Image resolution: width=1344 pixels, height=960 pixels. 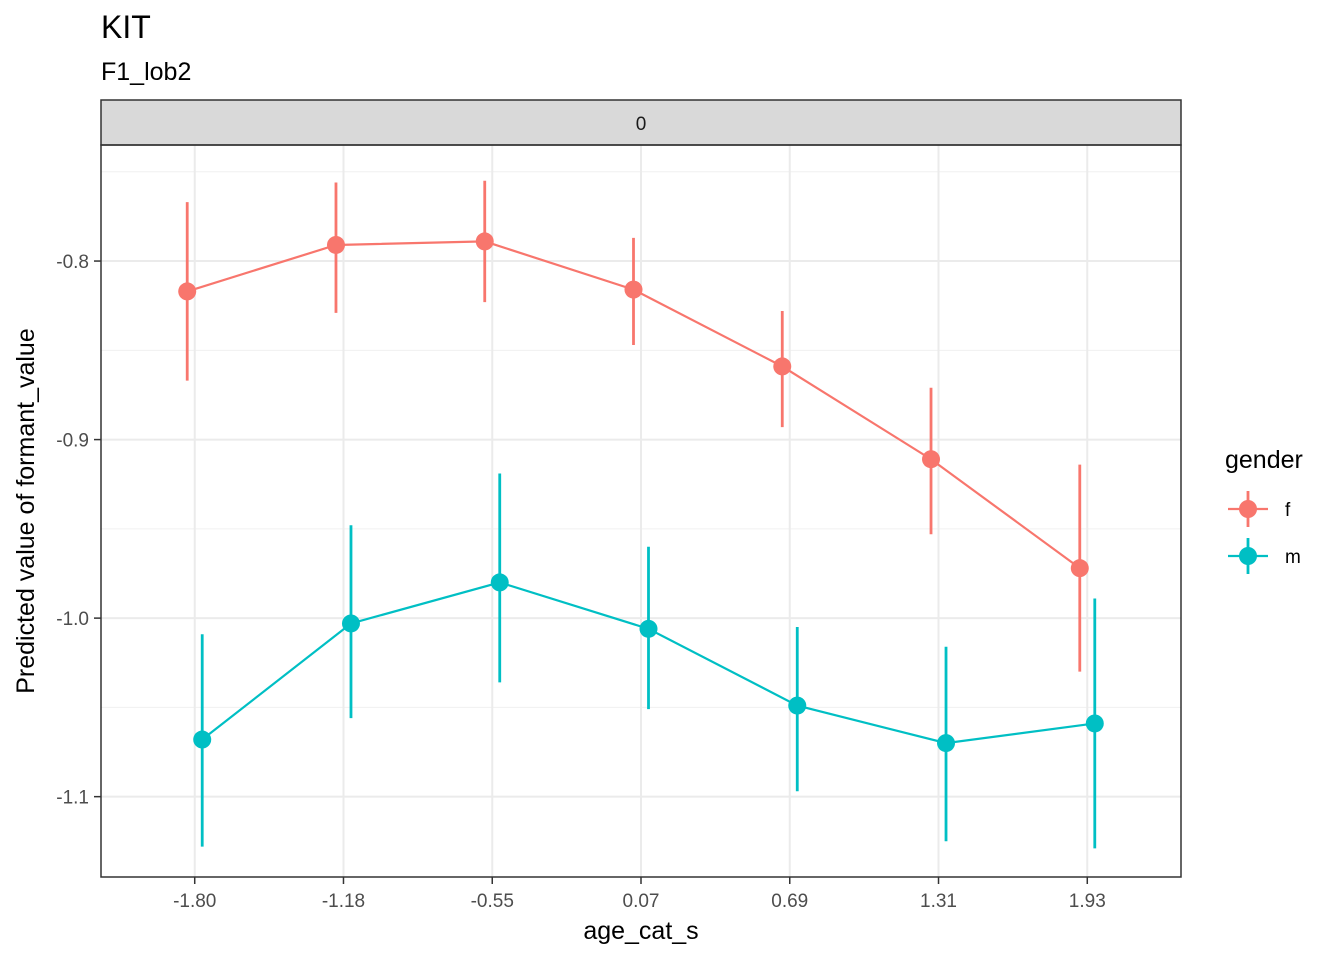 I want to click on y-tick-label: -0.9, so click(x=72, y=441).